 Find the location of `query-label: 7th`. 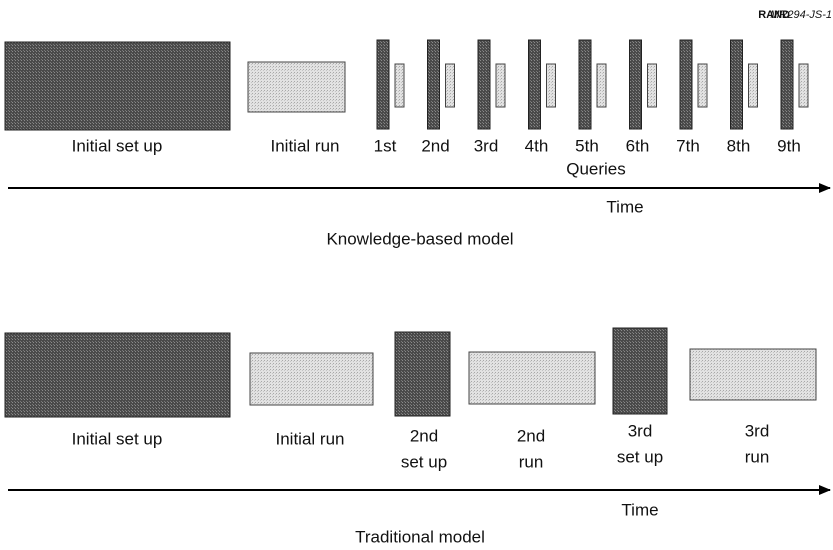

query-label: 7th is located at coordinates (688, 145).